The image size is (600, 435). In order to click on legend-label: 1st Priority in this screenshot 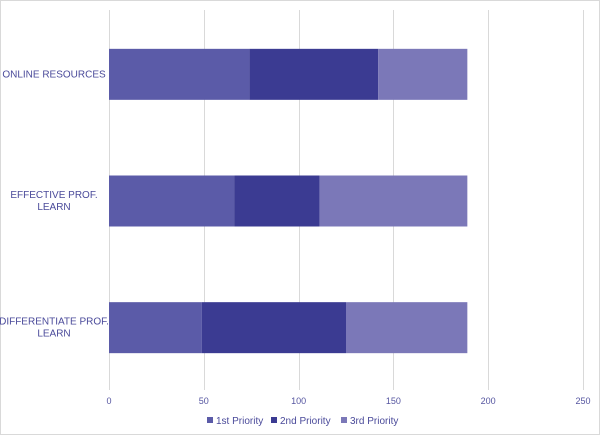, I will do `click(239, 421)`.